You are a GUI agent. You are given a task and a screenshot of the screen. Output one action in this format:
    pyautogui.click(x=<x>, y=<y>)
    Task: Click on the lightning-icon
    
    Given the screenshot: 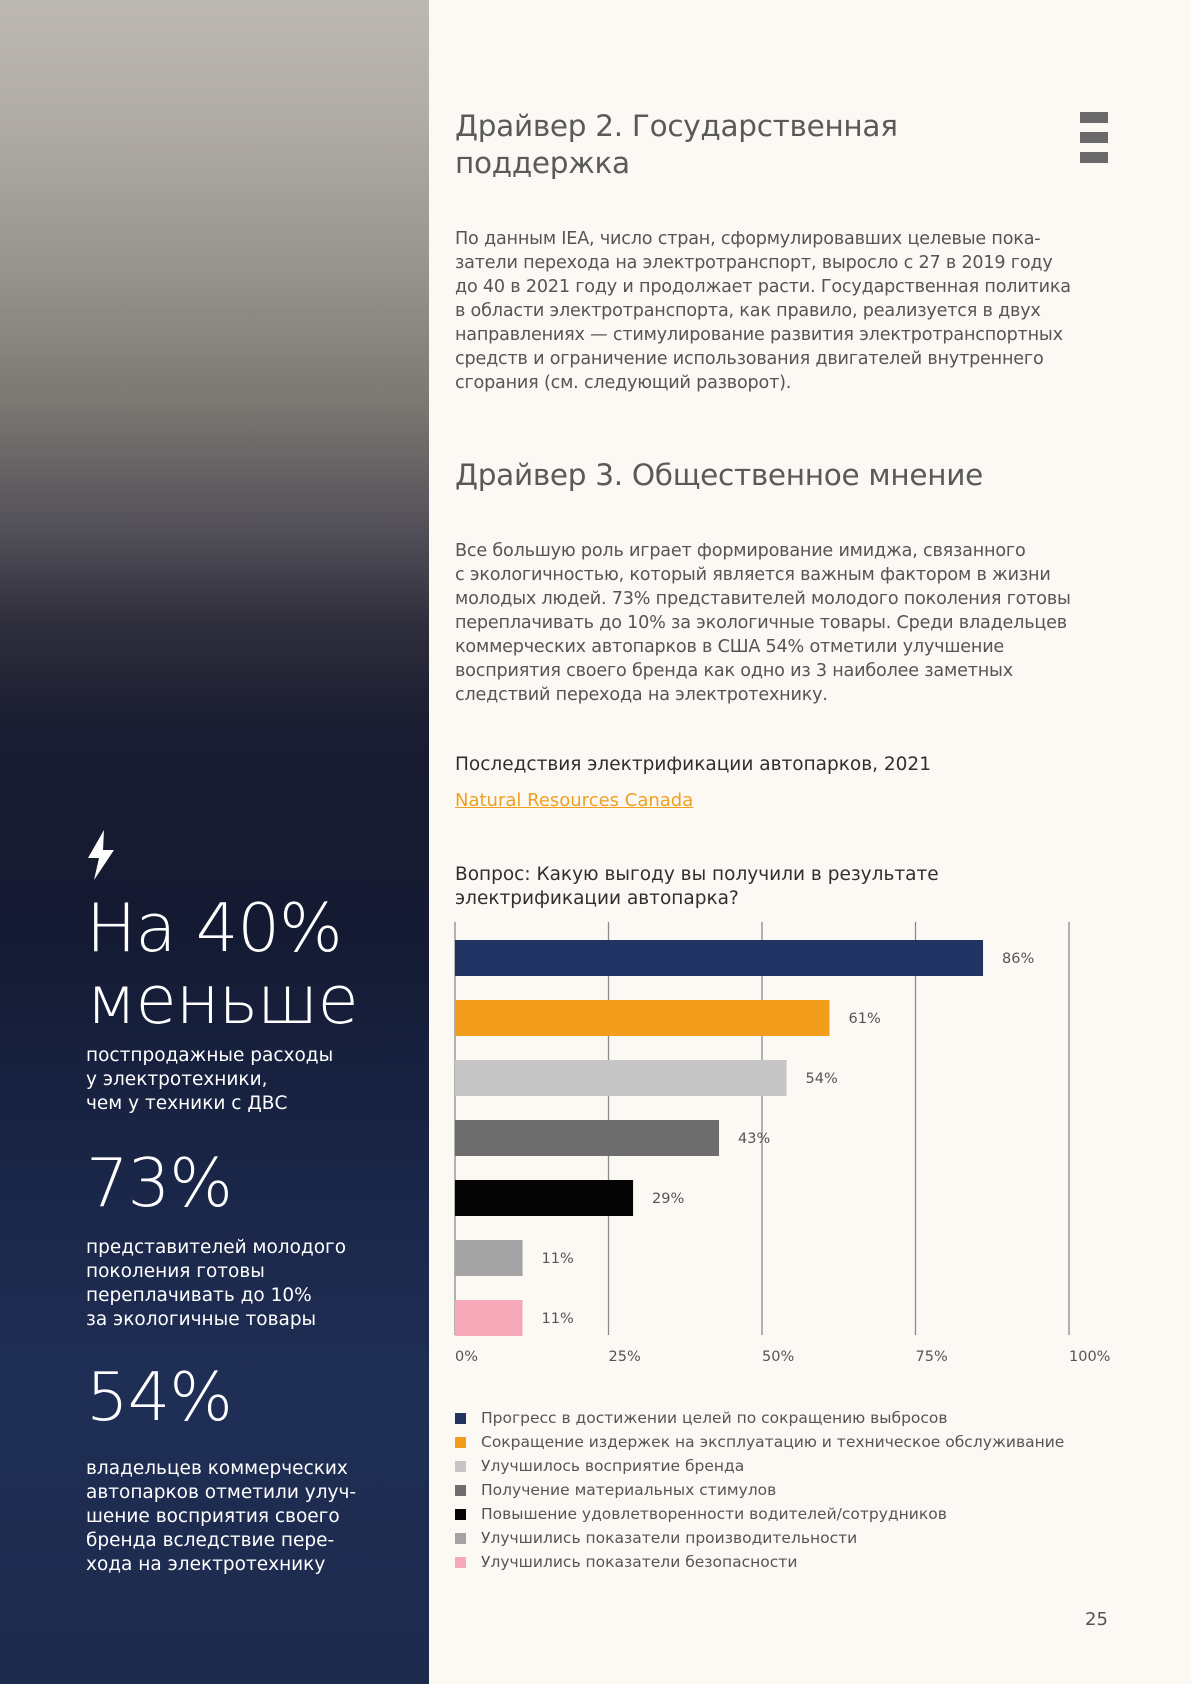 What is the action you would take?
    pyautogui.click(x=101, y=855)
    